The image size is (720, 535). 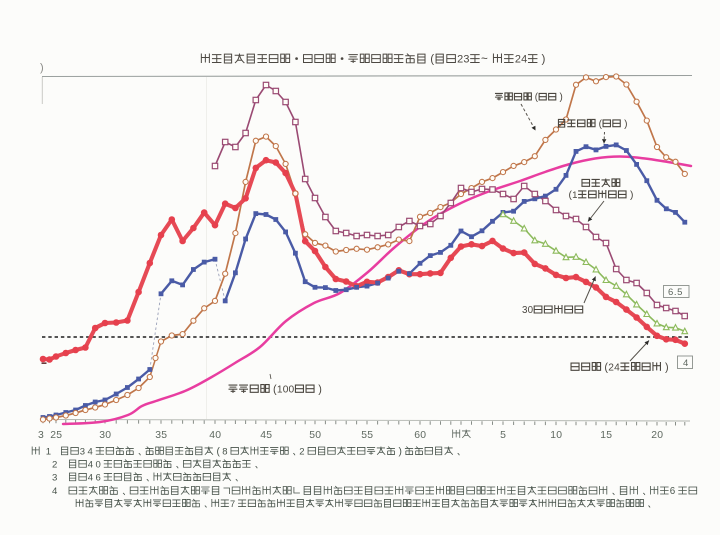 I want to click on svg-text: 10, so click(x=556, y=435).